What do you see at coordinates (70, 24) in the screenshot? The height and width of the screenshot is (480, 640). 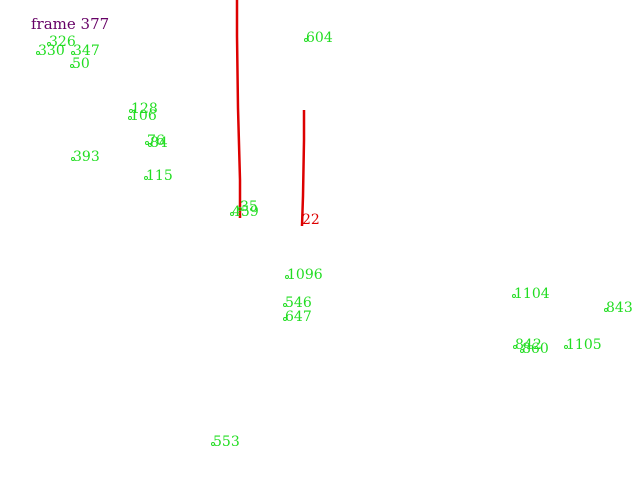 I see `frame-label: frame 377` at bounding box center [70, 24].